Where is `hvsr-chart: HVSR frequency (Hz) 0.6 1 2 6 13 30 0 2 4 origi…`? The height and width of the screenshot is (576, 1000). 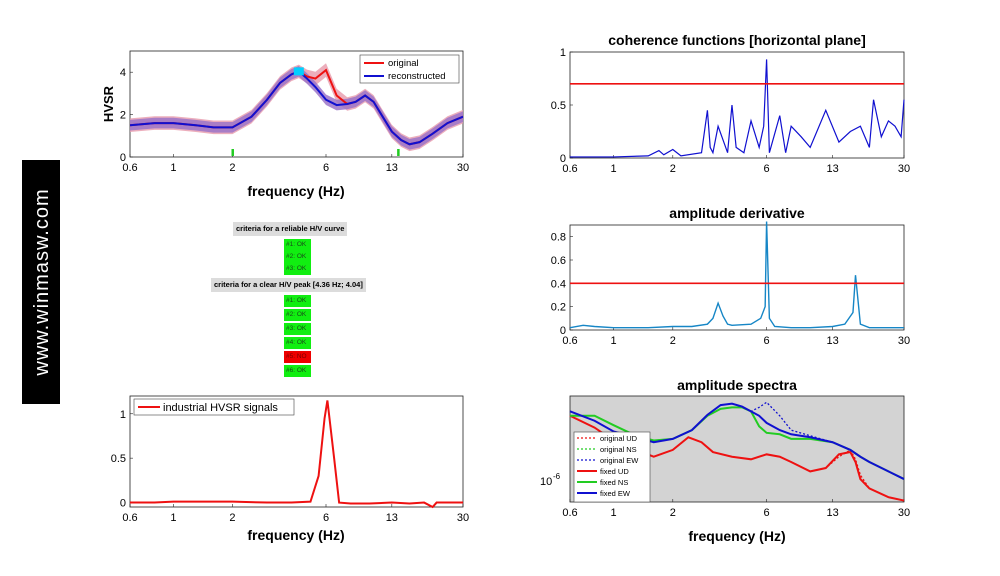
hvsr-chart: HVSR frequency (Hz) 0.6 1 2 6 13 30 0 2 4 origi… is located at coordinates (285, 124).